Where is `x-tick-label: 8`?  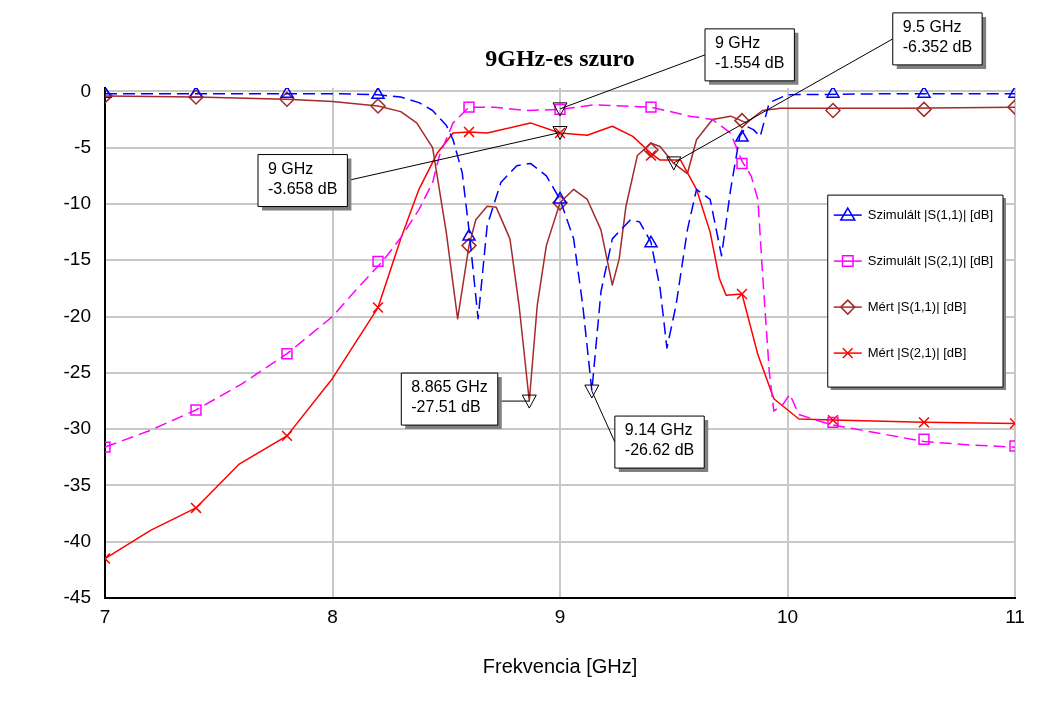 x-tick-label: 8 is located at coordinates (332, 616).